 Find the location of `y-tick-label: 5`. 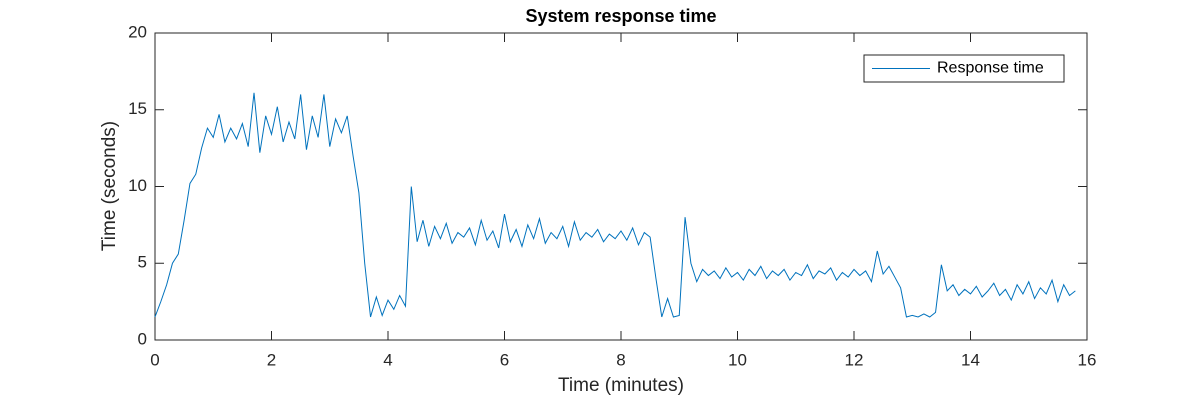

y-tick-label: 5 is located at coordinates (142, 262).